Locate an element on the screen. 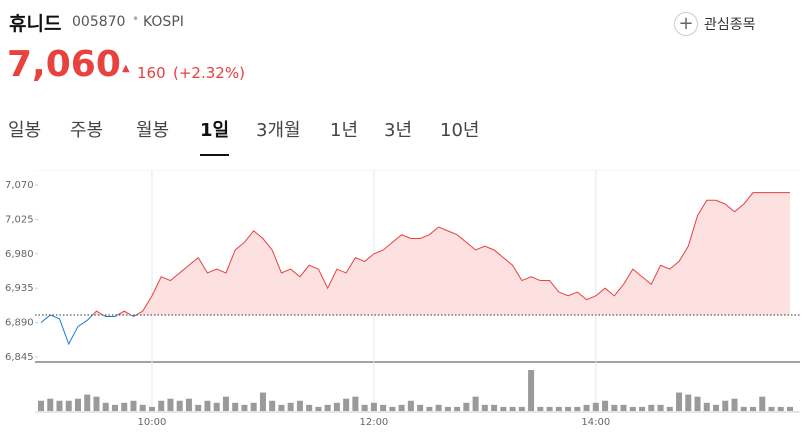 This screenshot has width=810, height=438. tab: 일봉 is located at coordinates (25, 130).